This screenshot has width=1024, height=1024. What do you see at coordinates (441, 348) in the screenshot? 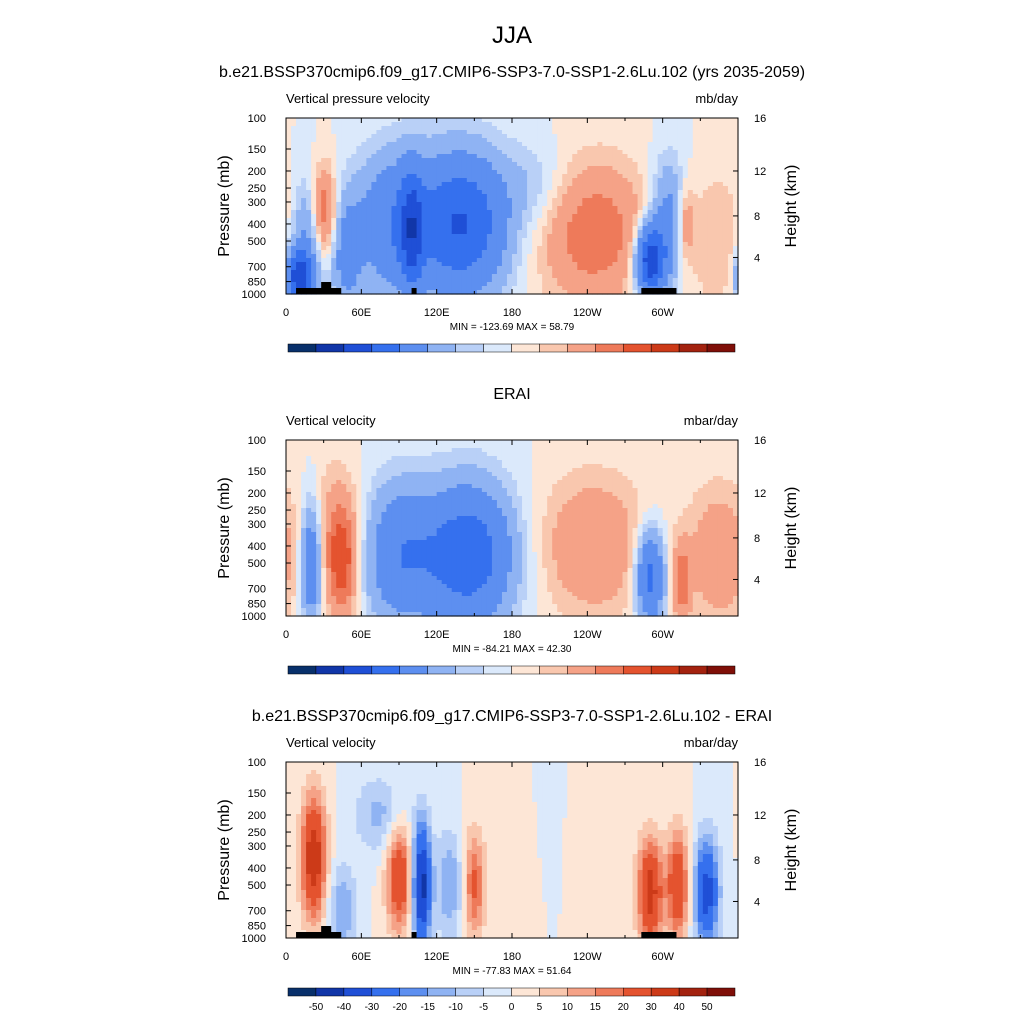
I see `colorbar-swatch` at bounding box center [441, 348].